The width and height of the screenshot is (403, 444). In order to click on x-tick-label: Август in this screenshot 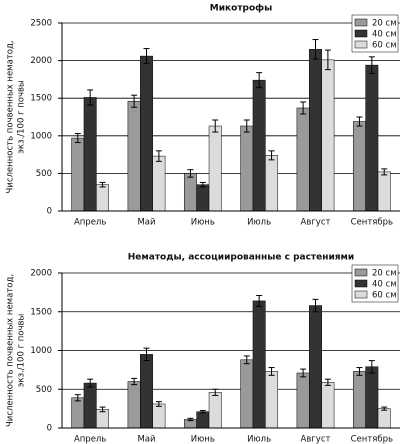, I will do `click(316, 223)`.